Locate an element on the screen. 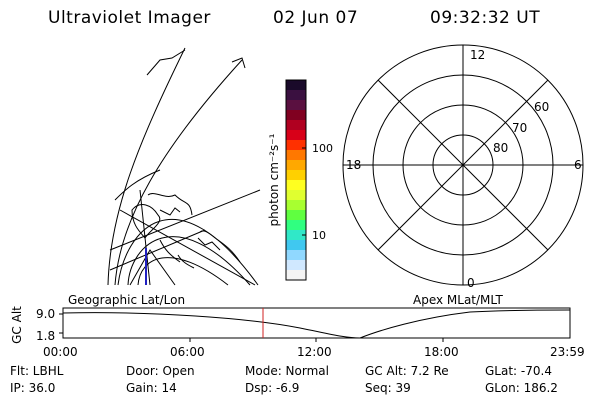  lat-label-80: 80 is located at coordinates (500, 148).